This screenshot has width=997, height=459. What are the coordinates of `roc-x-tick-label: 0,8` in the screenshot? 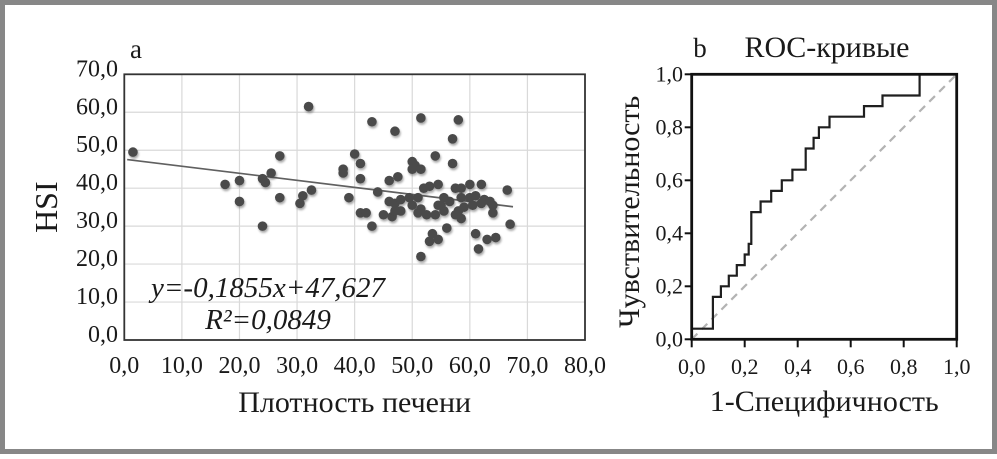 It's located at (904, 366).